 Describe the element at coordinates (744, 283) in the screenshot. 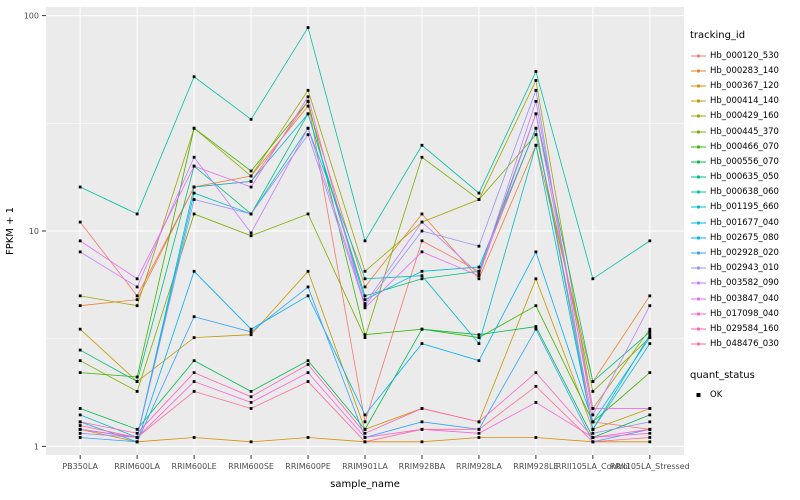

I see `legend-item-label: Hb_003582_090` at that location.